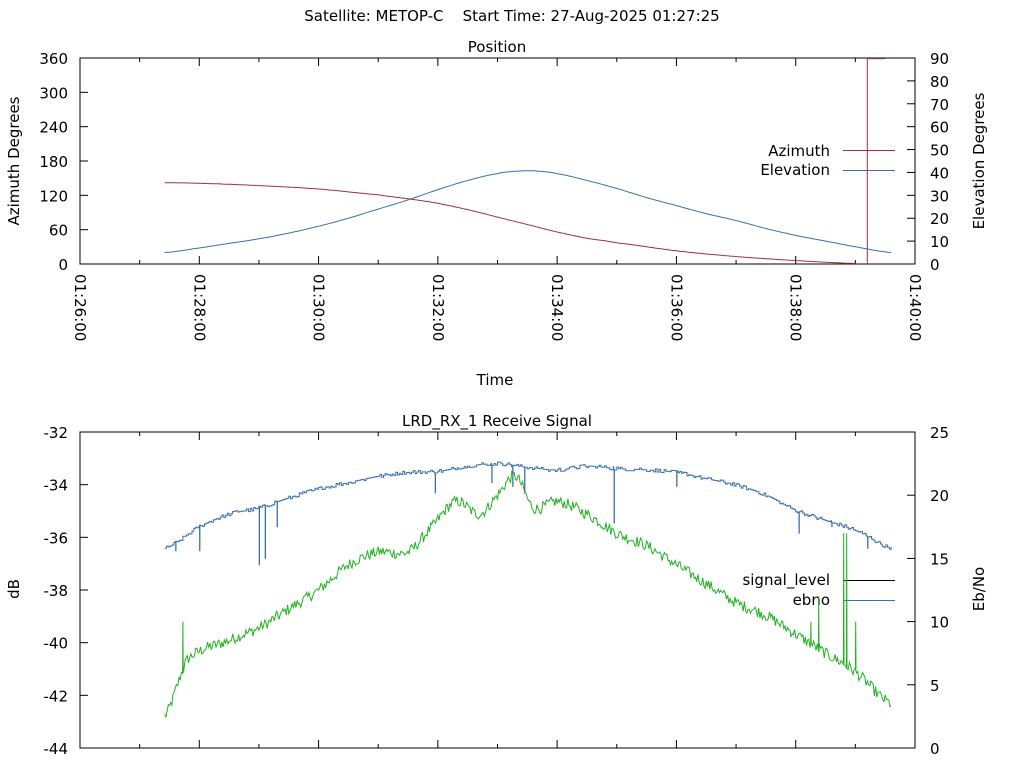 The height and width of the screenshot is (768, 1024). I want to click on legend-ebno-label: ebno, so click(811, 600).